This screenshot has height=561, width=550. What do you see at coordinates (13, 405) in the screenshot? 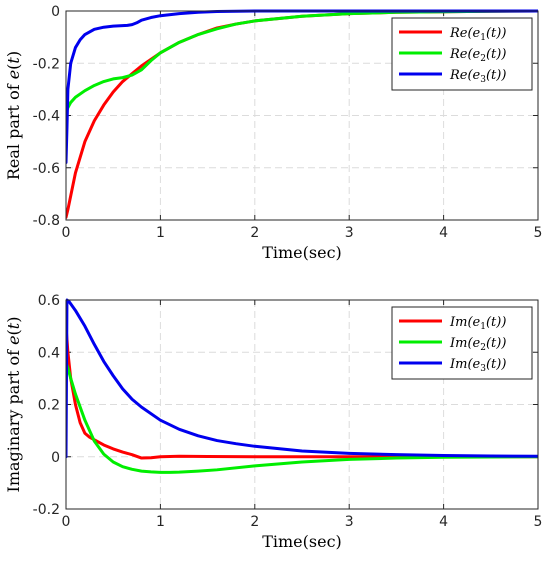
I see `y-axis-label: Imaginary part of e(t)` at bounding box center [13, 405].